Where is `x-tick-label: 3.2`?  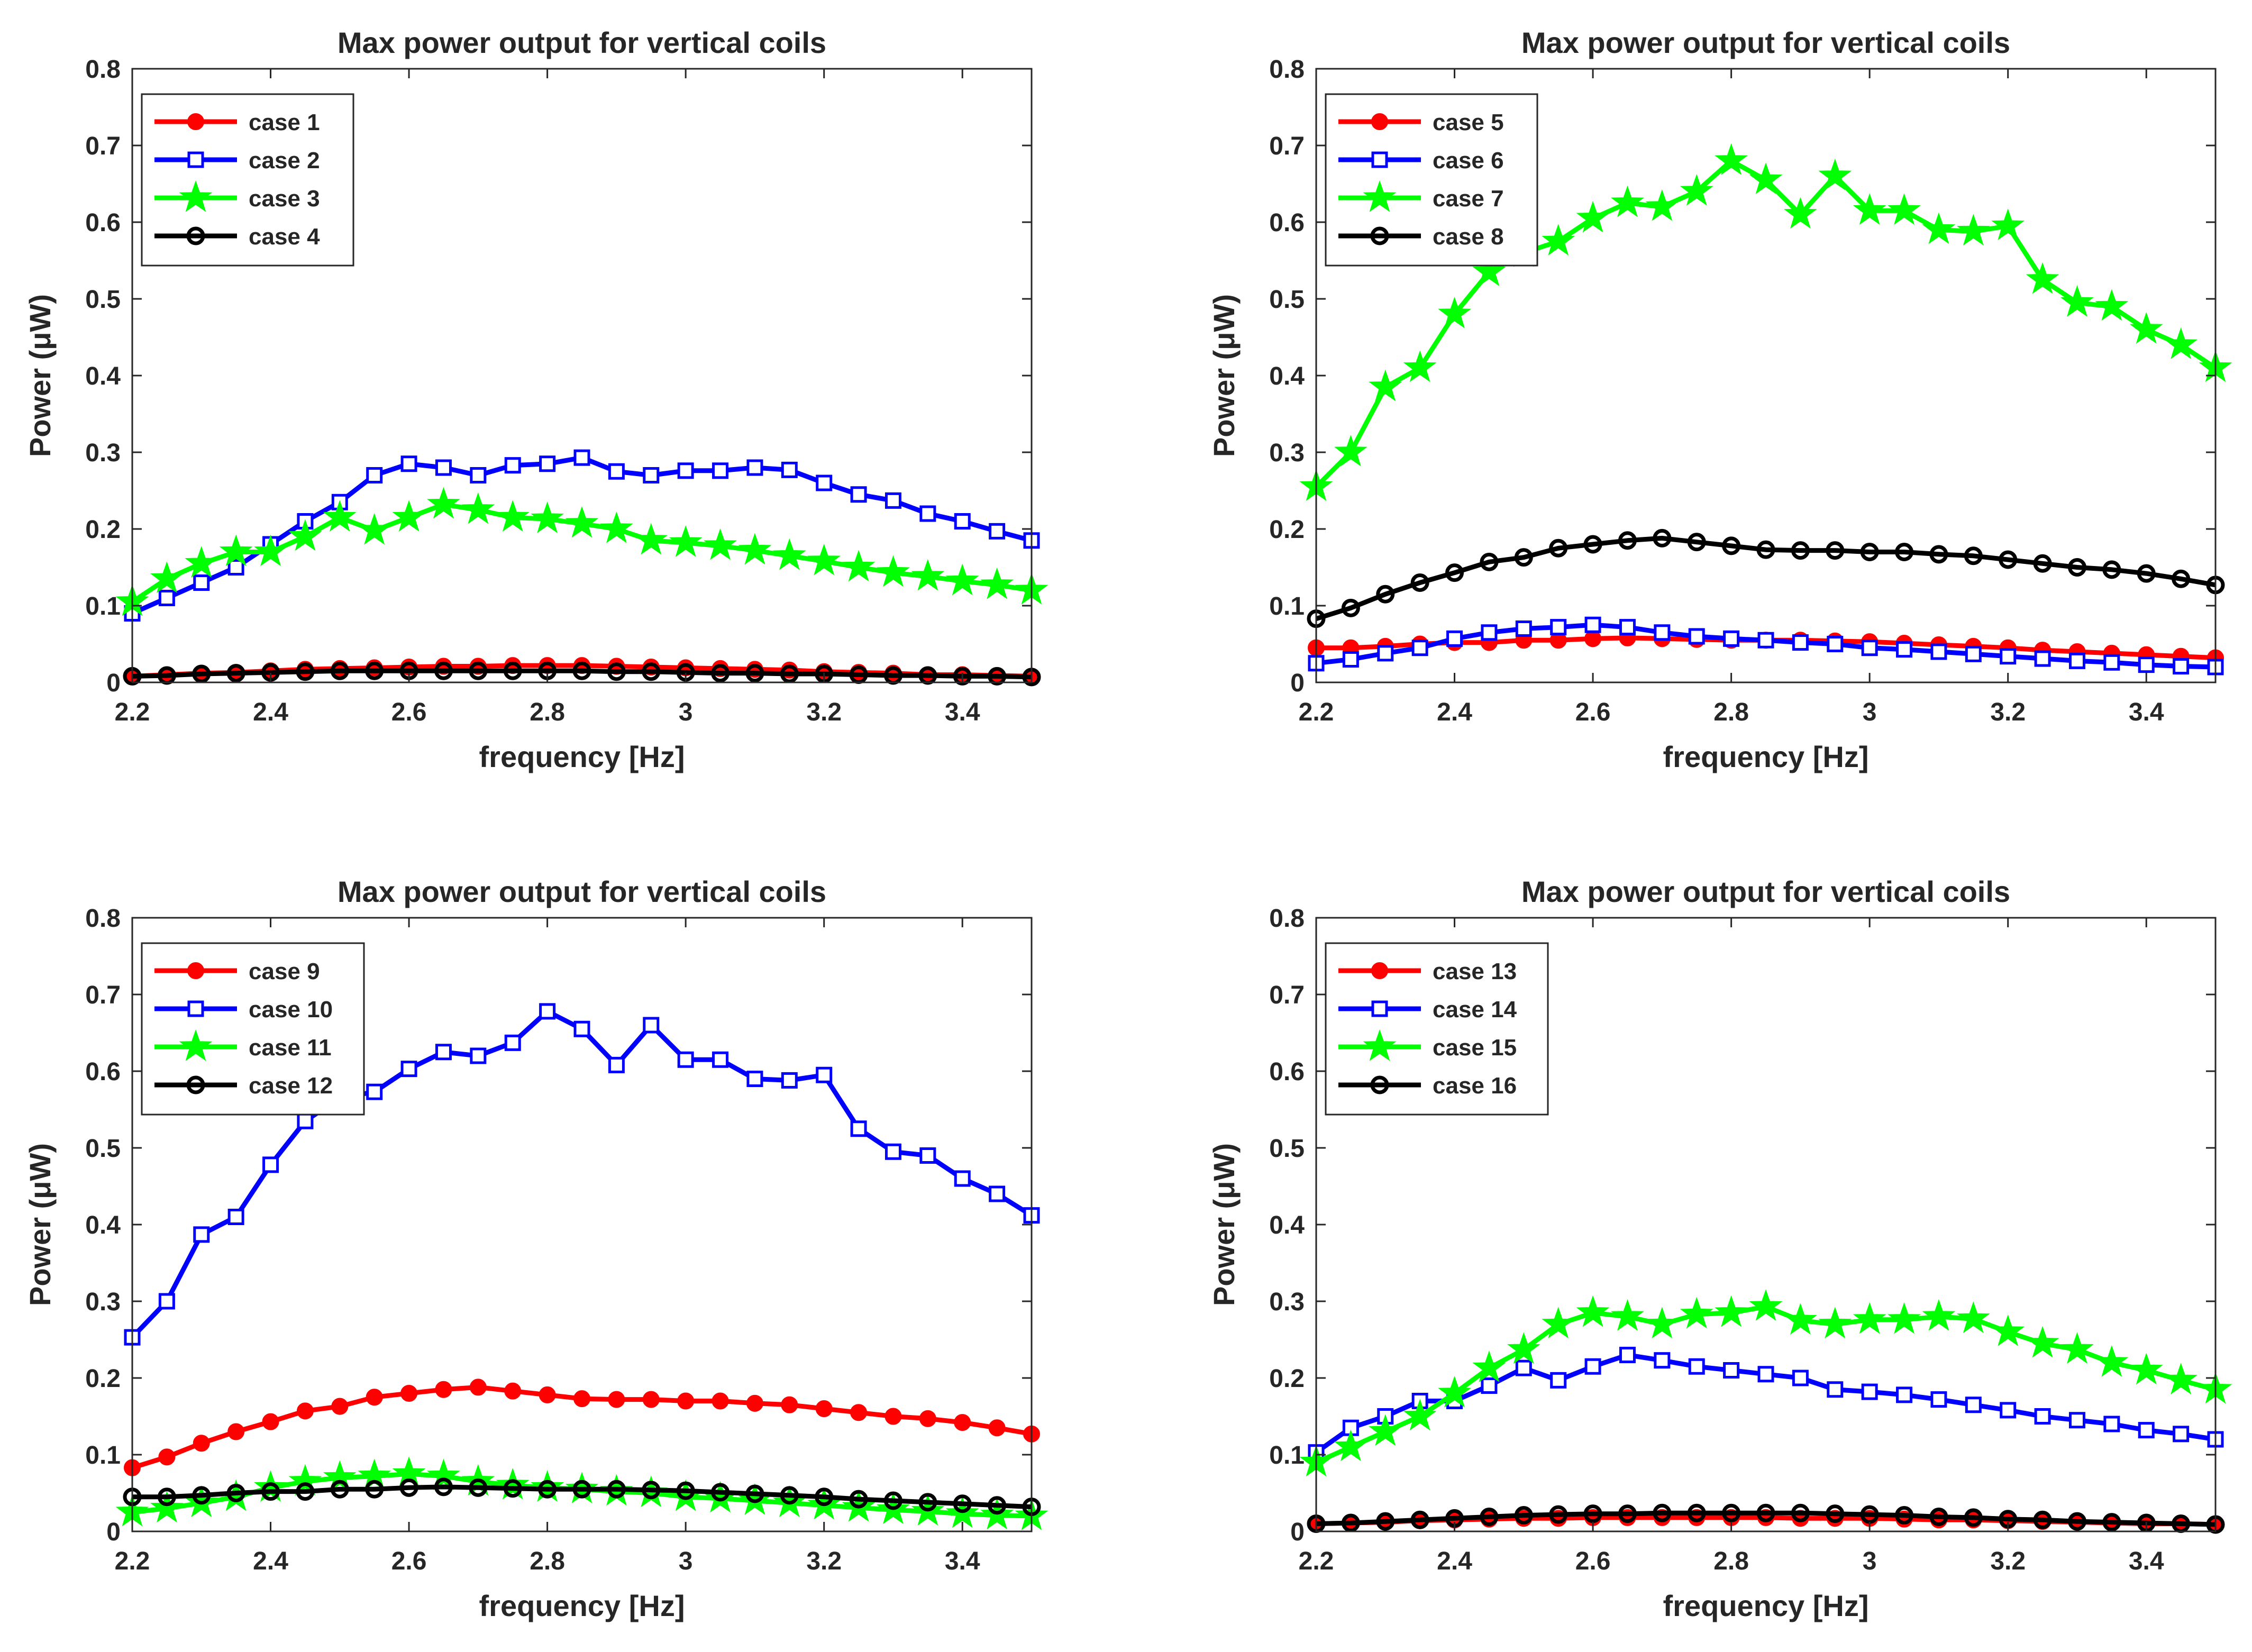
x-tick-label: 3.2 is located at coordinates (824, 1561).